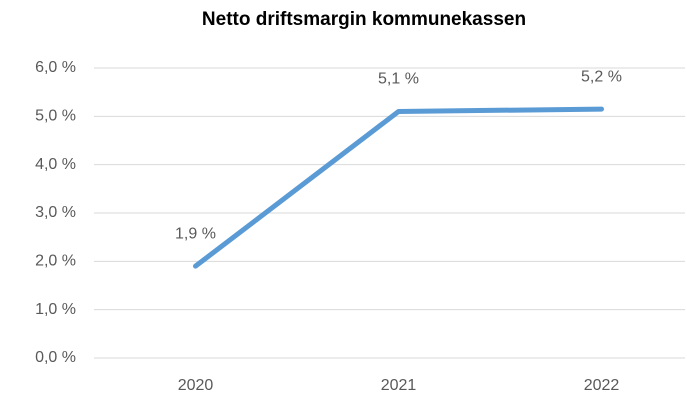 Image resolution: width=687 pixels, height=402 pixels. Describe the element at coordinates (55, 261) in the screenshot. I see `y-tick-label: 2,0 %` at that location.